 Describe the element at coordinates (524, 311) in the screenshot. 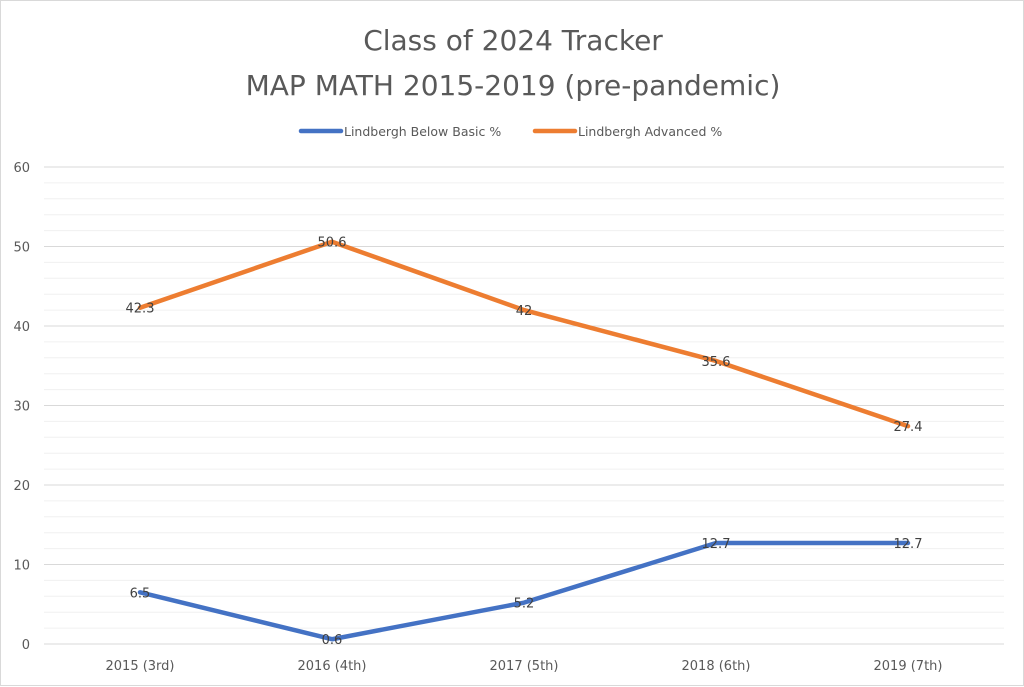

I see `data-label: 42` at that location.